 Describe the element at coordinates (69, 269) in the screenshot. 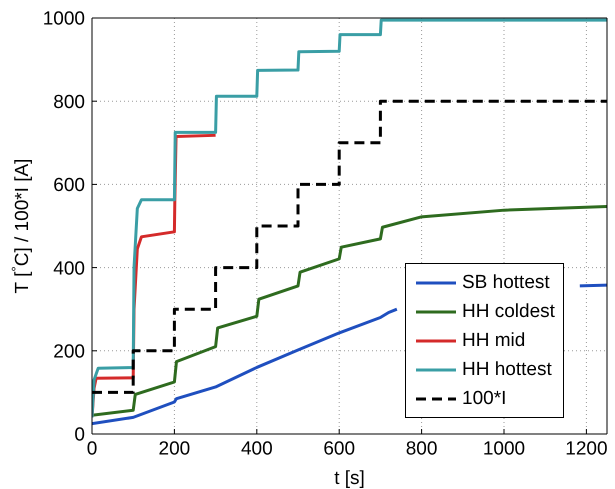

I see `y-tick-label: 400` at that location.